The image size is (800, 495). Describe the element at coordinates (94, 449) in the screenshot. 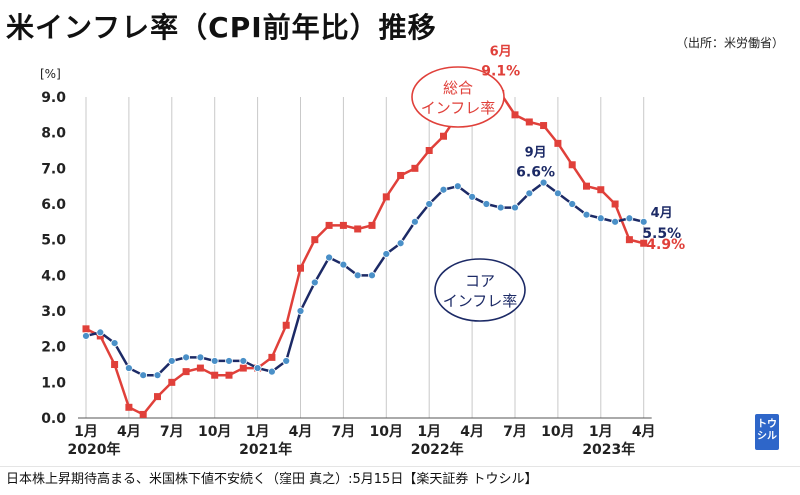

I see `x-year-label: 2020年` at that location.